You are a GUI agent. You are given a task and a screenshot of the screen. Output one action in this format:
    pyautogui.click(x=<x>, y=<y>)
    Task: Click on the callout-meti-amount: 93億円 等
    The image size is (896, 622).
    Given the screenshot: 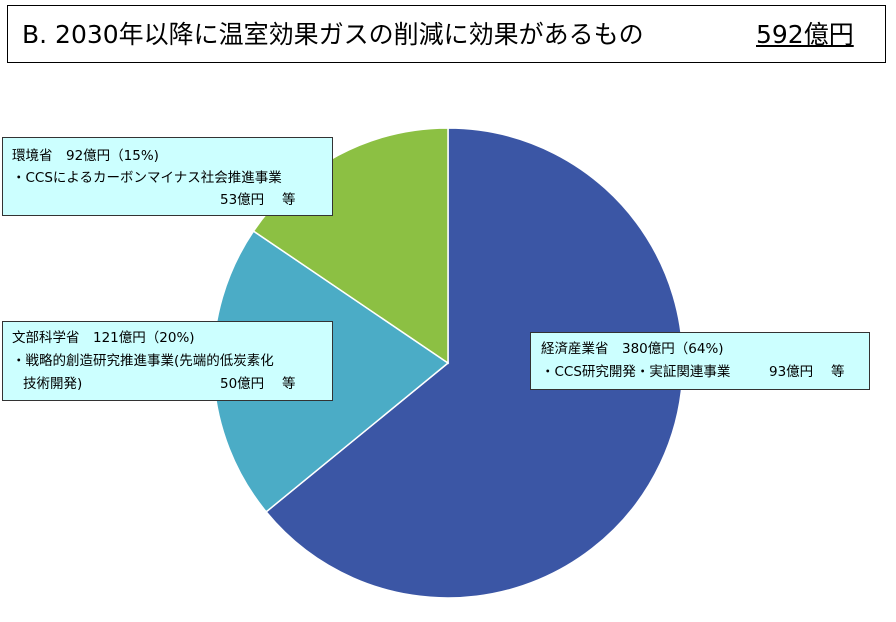 What is the action you would take?
    pyautogui.click(x=807, y=372)
    